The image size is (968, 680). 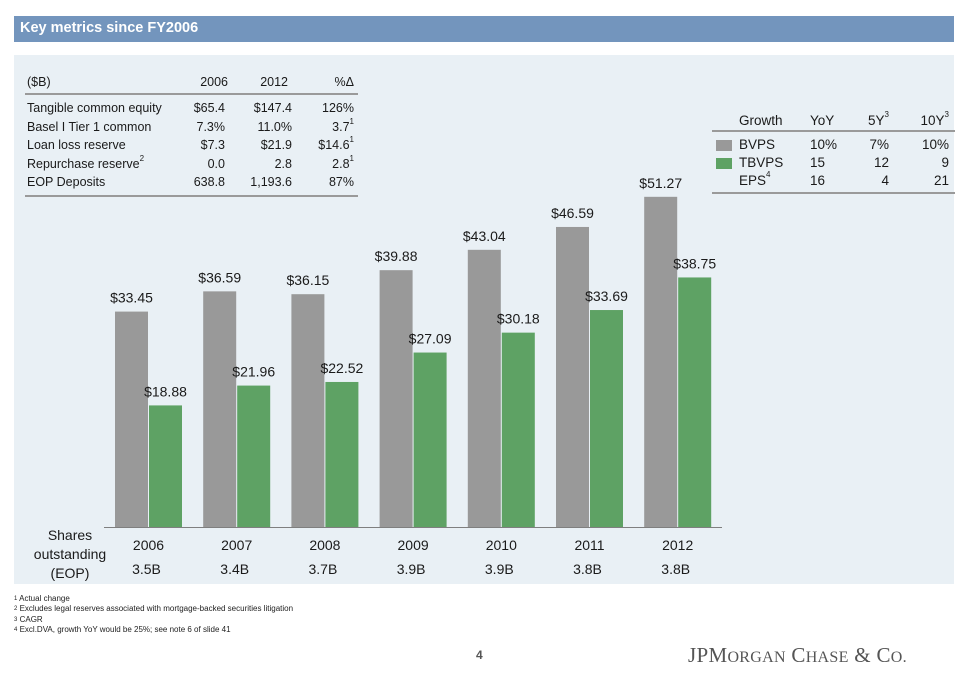 I want to click on metric-2006: 638.8, so click(x=209, y=182).